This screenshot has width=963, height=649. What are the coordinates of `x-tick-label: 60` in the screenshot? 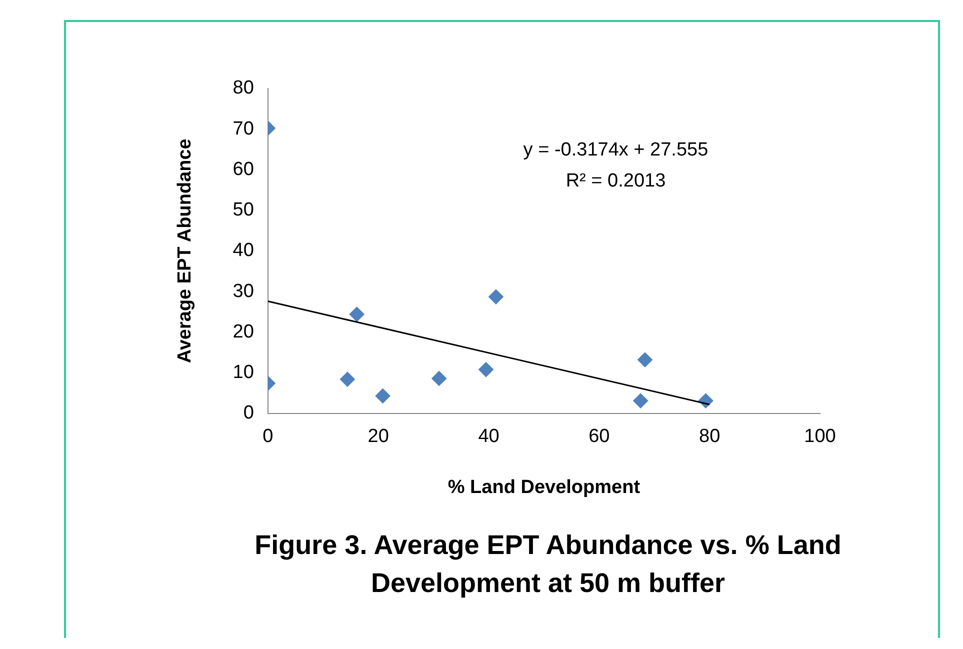 It's located at (599, 437).